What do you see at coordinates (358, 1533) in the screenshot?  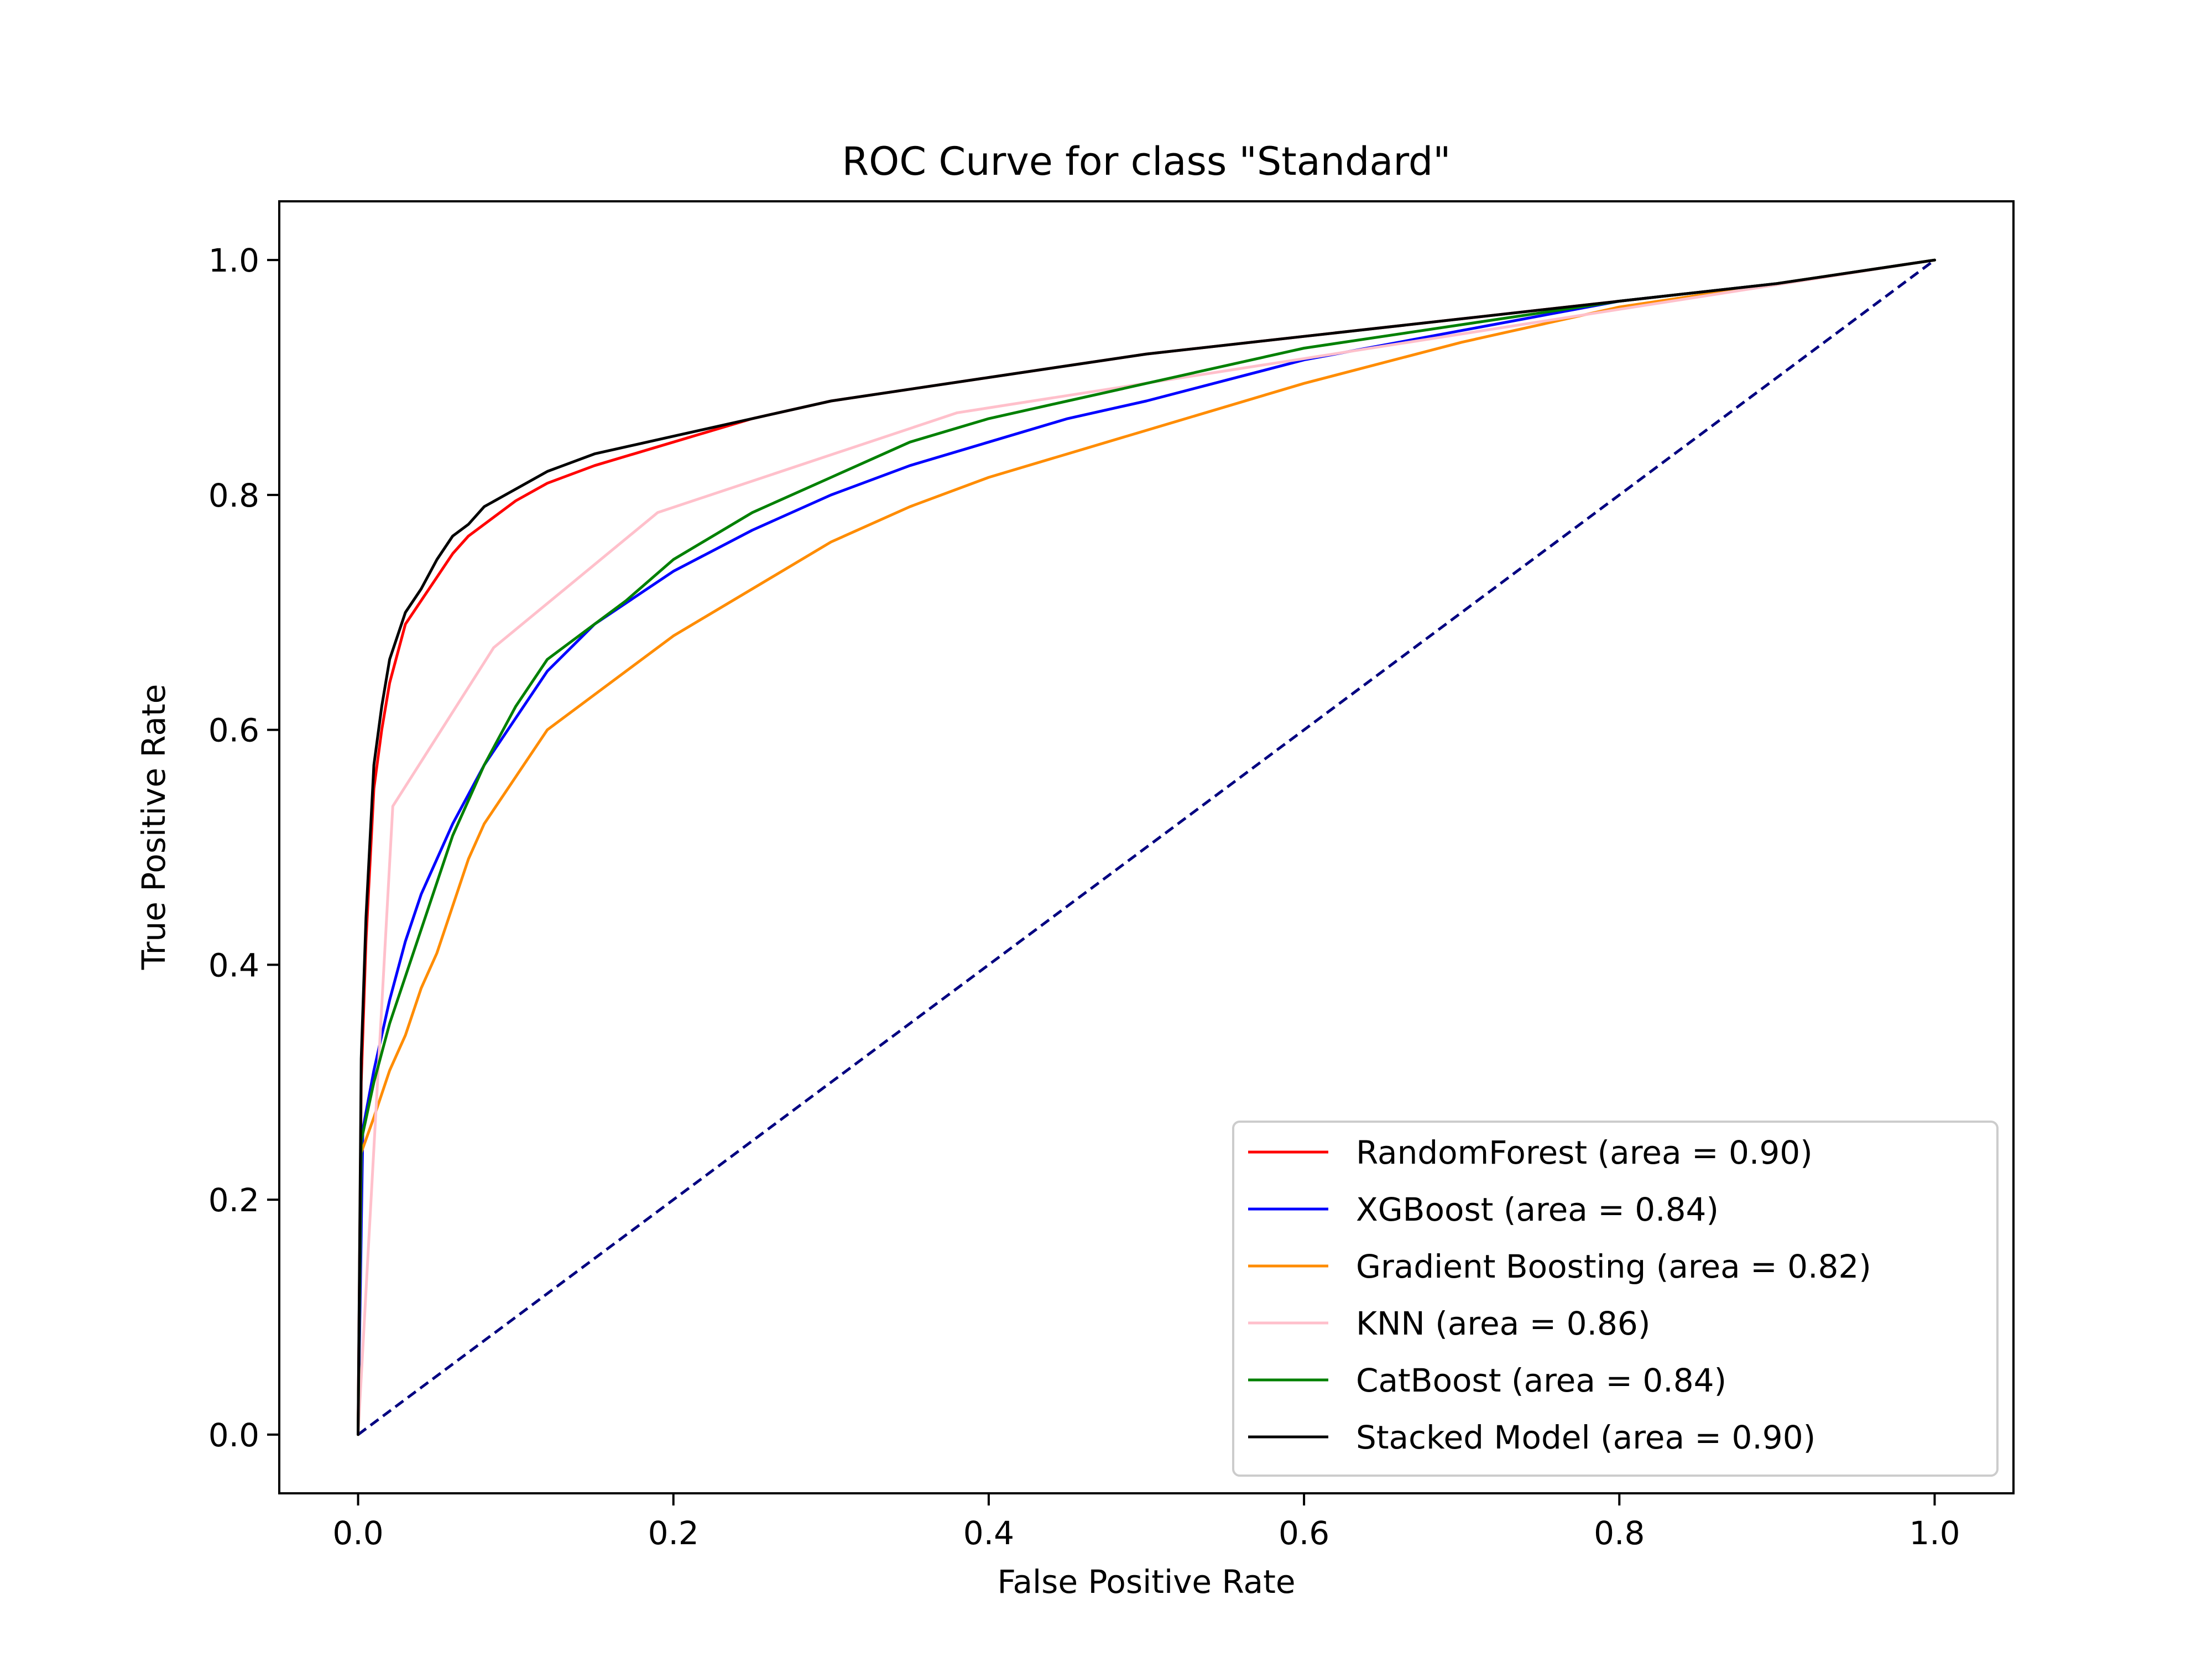 I see `x-tick-label: 0.0` at bounding box center [358, 1533].